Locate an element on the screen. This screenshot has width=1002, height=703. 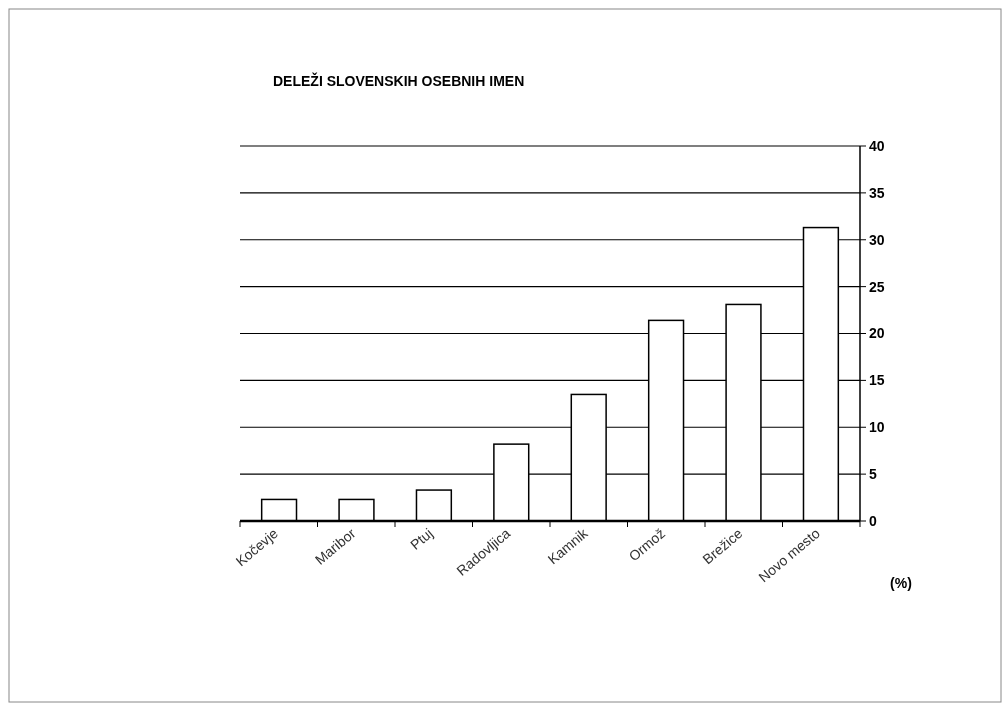
chart-title: DELEŽI SLOVENSKIH OSEBNIH IMEN is located at coordinates (399, 80).